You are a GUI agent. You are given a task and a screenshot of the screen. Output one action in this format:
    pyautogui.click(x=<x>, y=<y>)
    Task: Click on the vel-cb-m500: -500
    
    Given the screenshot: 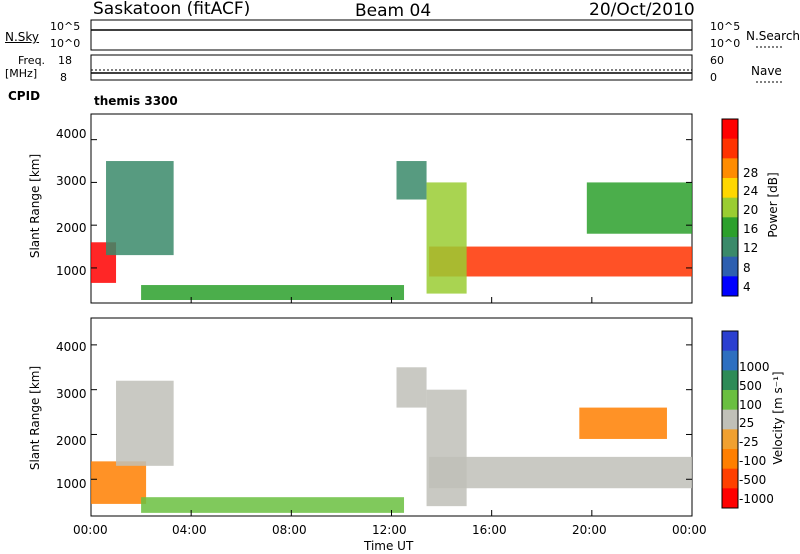 What is the action you would take?
    pyautogui.click(x=753, y=480)
    